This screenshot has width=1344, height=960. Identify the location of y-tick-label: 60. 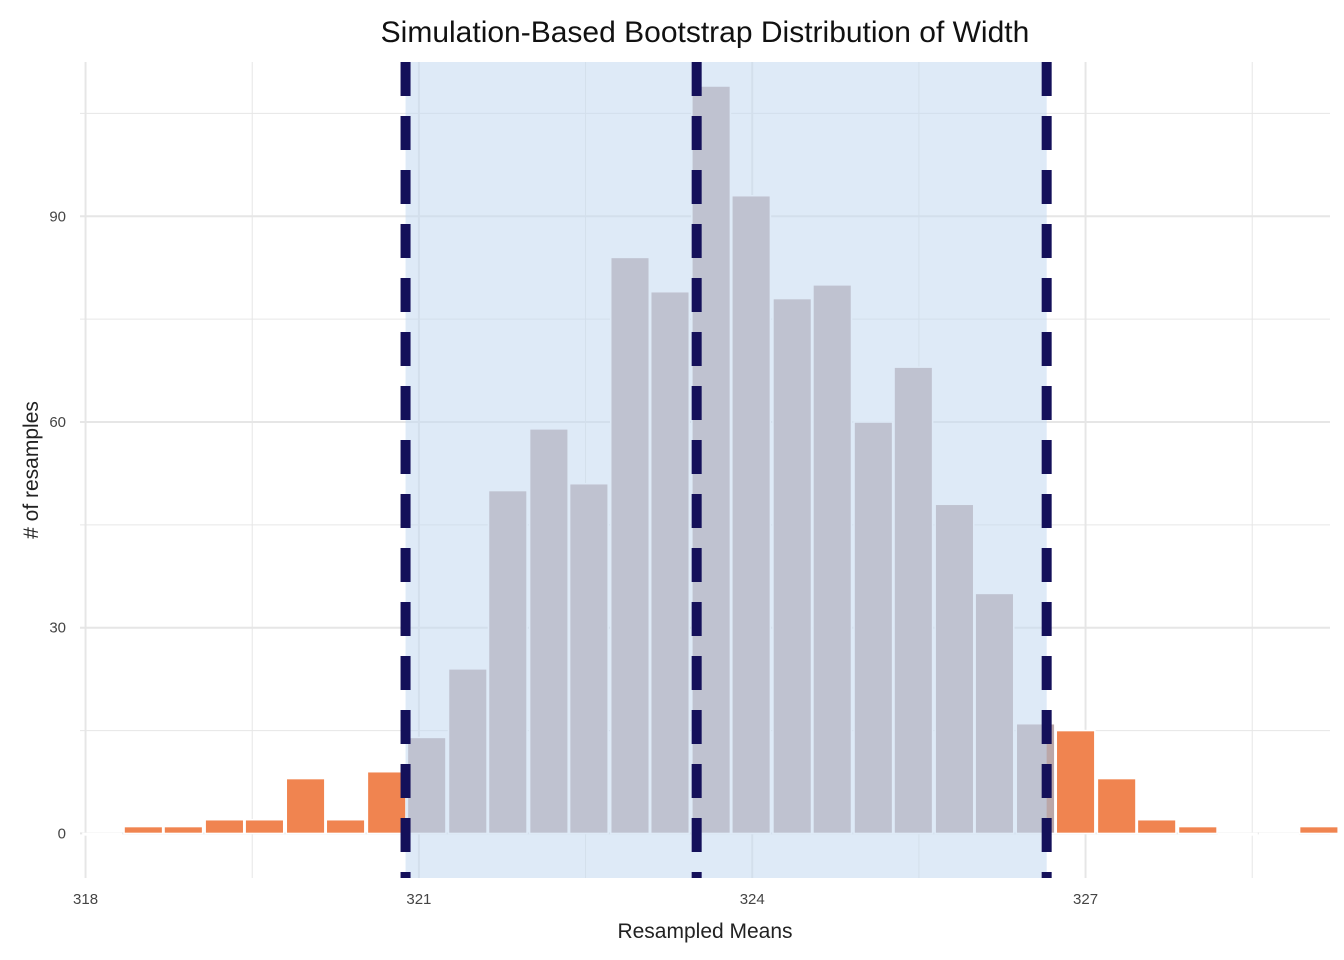
(57, 422).